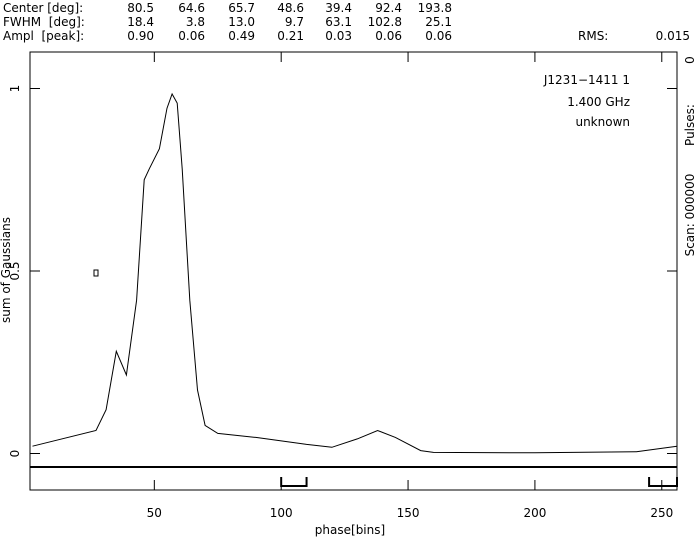 This screenshot has width=697, height=545. What do you see at coordinates (15, 454) in the screenshot?
I see `y-tick-label: 0` at bounding box center [15, 454].